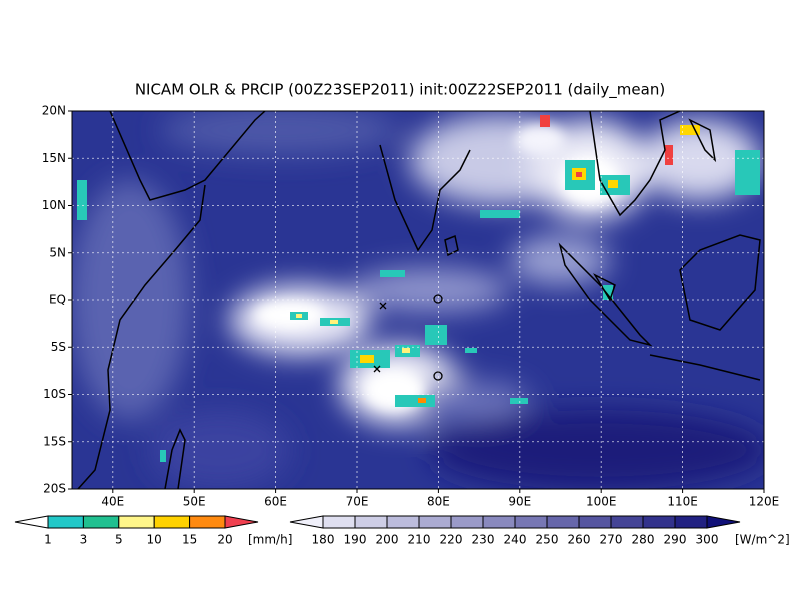 Image resolution: width=800 pixels, height=604 pixels. Describe the element at coordinates (519, 502) in the screenshot. I see `lon-label: 90E` at that location.